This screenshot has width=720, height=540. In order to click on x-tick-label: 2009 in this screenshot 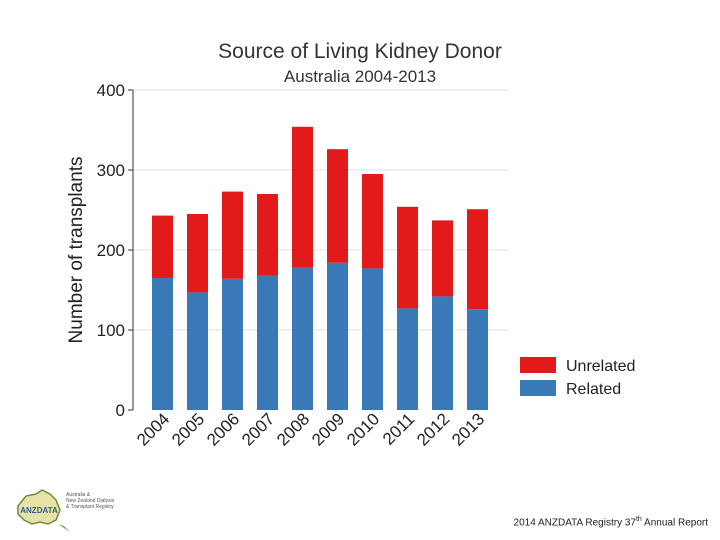, I will do `click(328, 429)`.